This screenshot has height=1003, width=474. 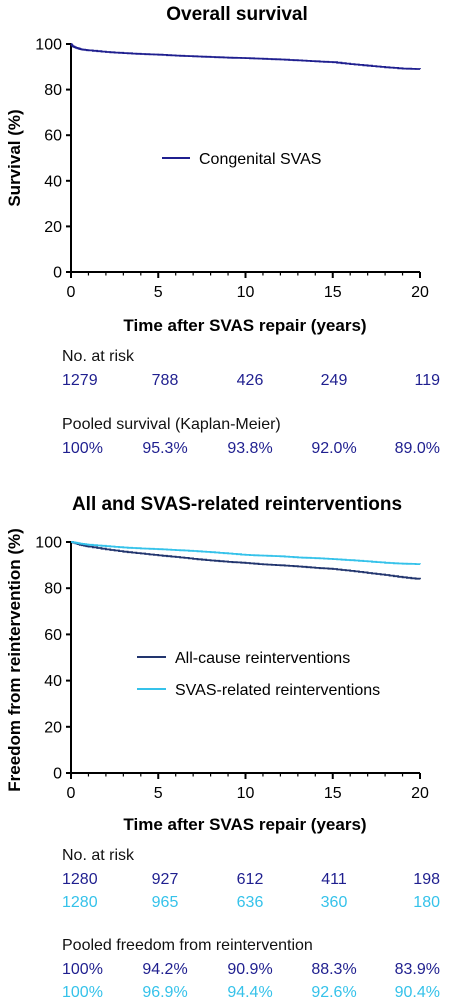 I want to click on pooled-row-all-cause: 100% 94.2% 90.9% 88.3% 83.9%, so click(x=251, y=969).